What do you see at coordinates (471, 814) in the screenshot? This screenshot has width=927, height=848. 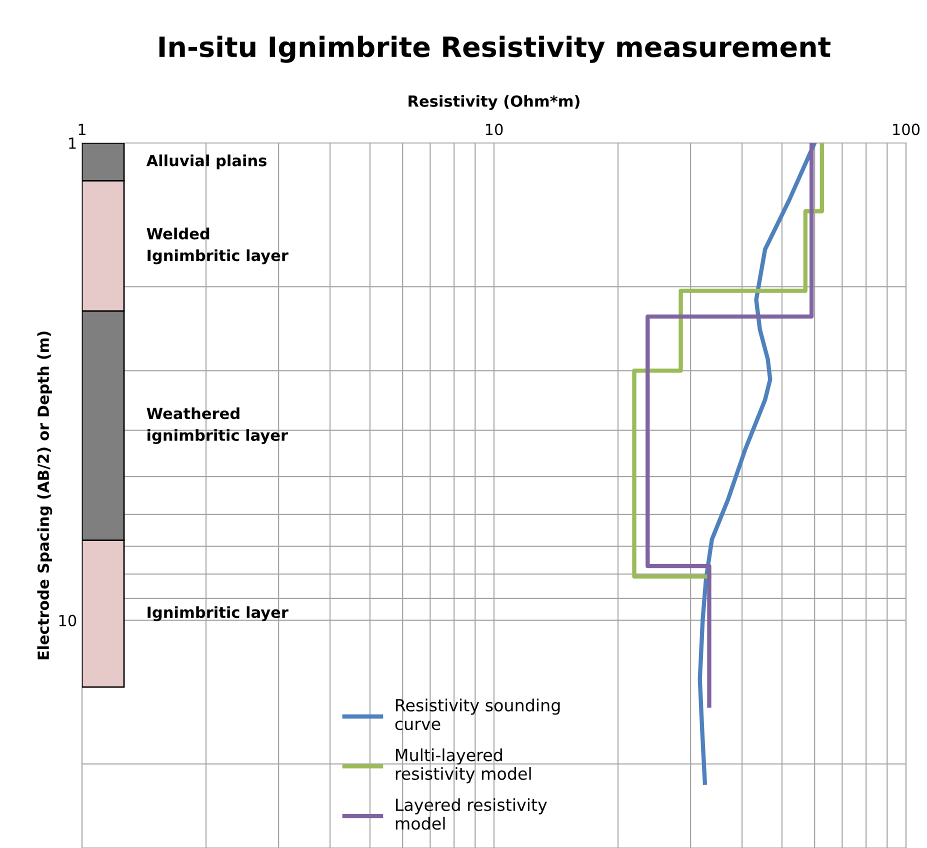 I see `legend-label: Layered resistivity model` at bounding box center [471, 814].